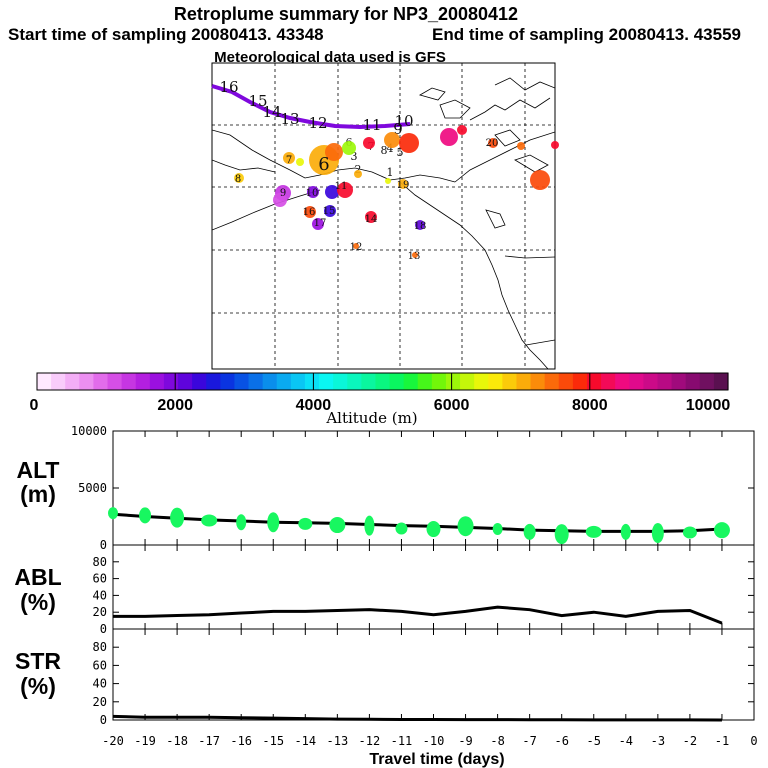 The height and width of the screenshot is (768, 768). What do you see at coordinates (402, 741) in the screenshot?
I see `x-tick-label: -11` at bounding box center [402, 741].